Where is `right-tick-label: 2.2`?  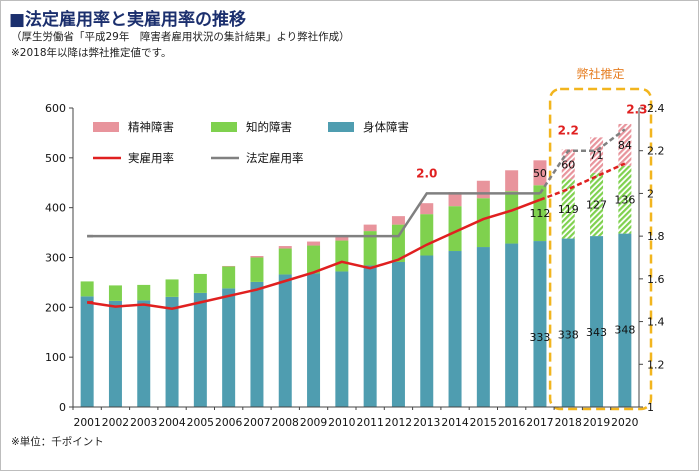 right-tick-label: 2.2 is located at coordinates (656, 151).